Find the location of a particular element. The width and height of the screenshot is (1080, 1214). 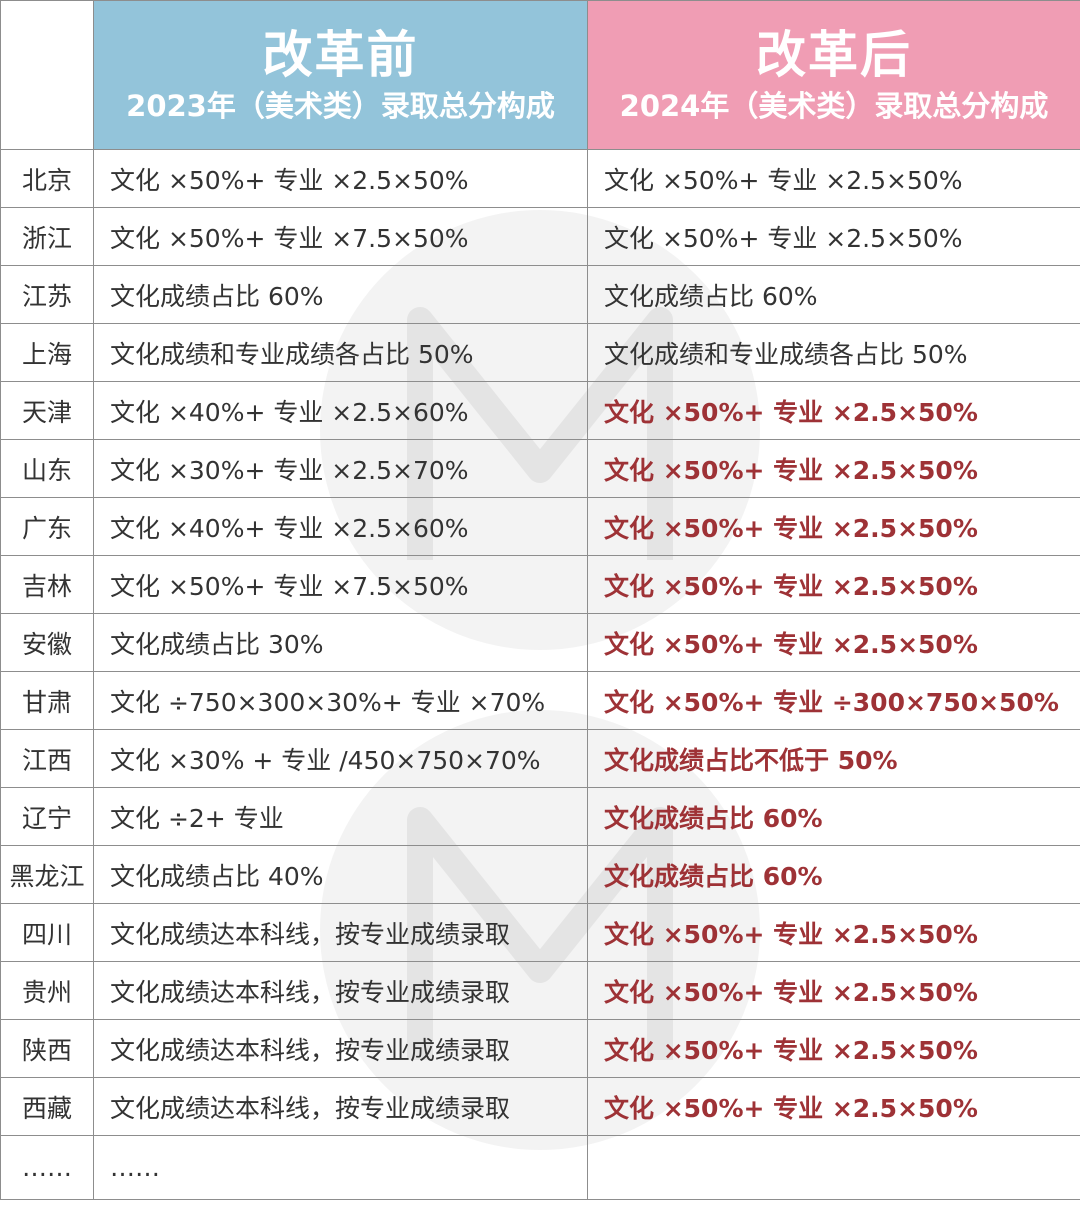

before-cell: 文化 ÷750×300×30%+ 专业 ×70% is located at coordinates (340, 700).